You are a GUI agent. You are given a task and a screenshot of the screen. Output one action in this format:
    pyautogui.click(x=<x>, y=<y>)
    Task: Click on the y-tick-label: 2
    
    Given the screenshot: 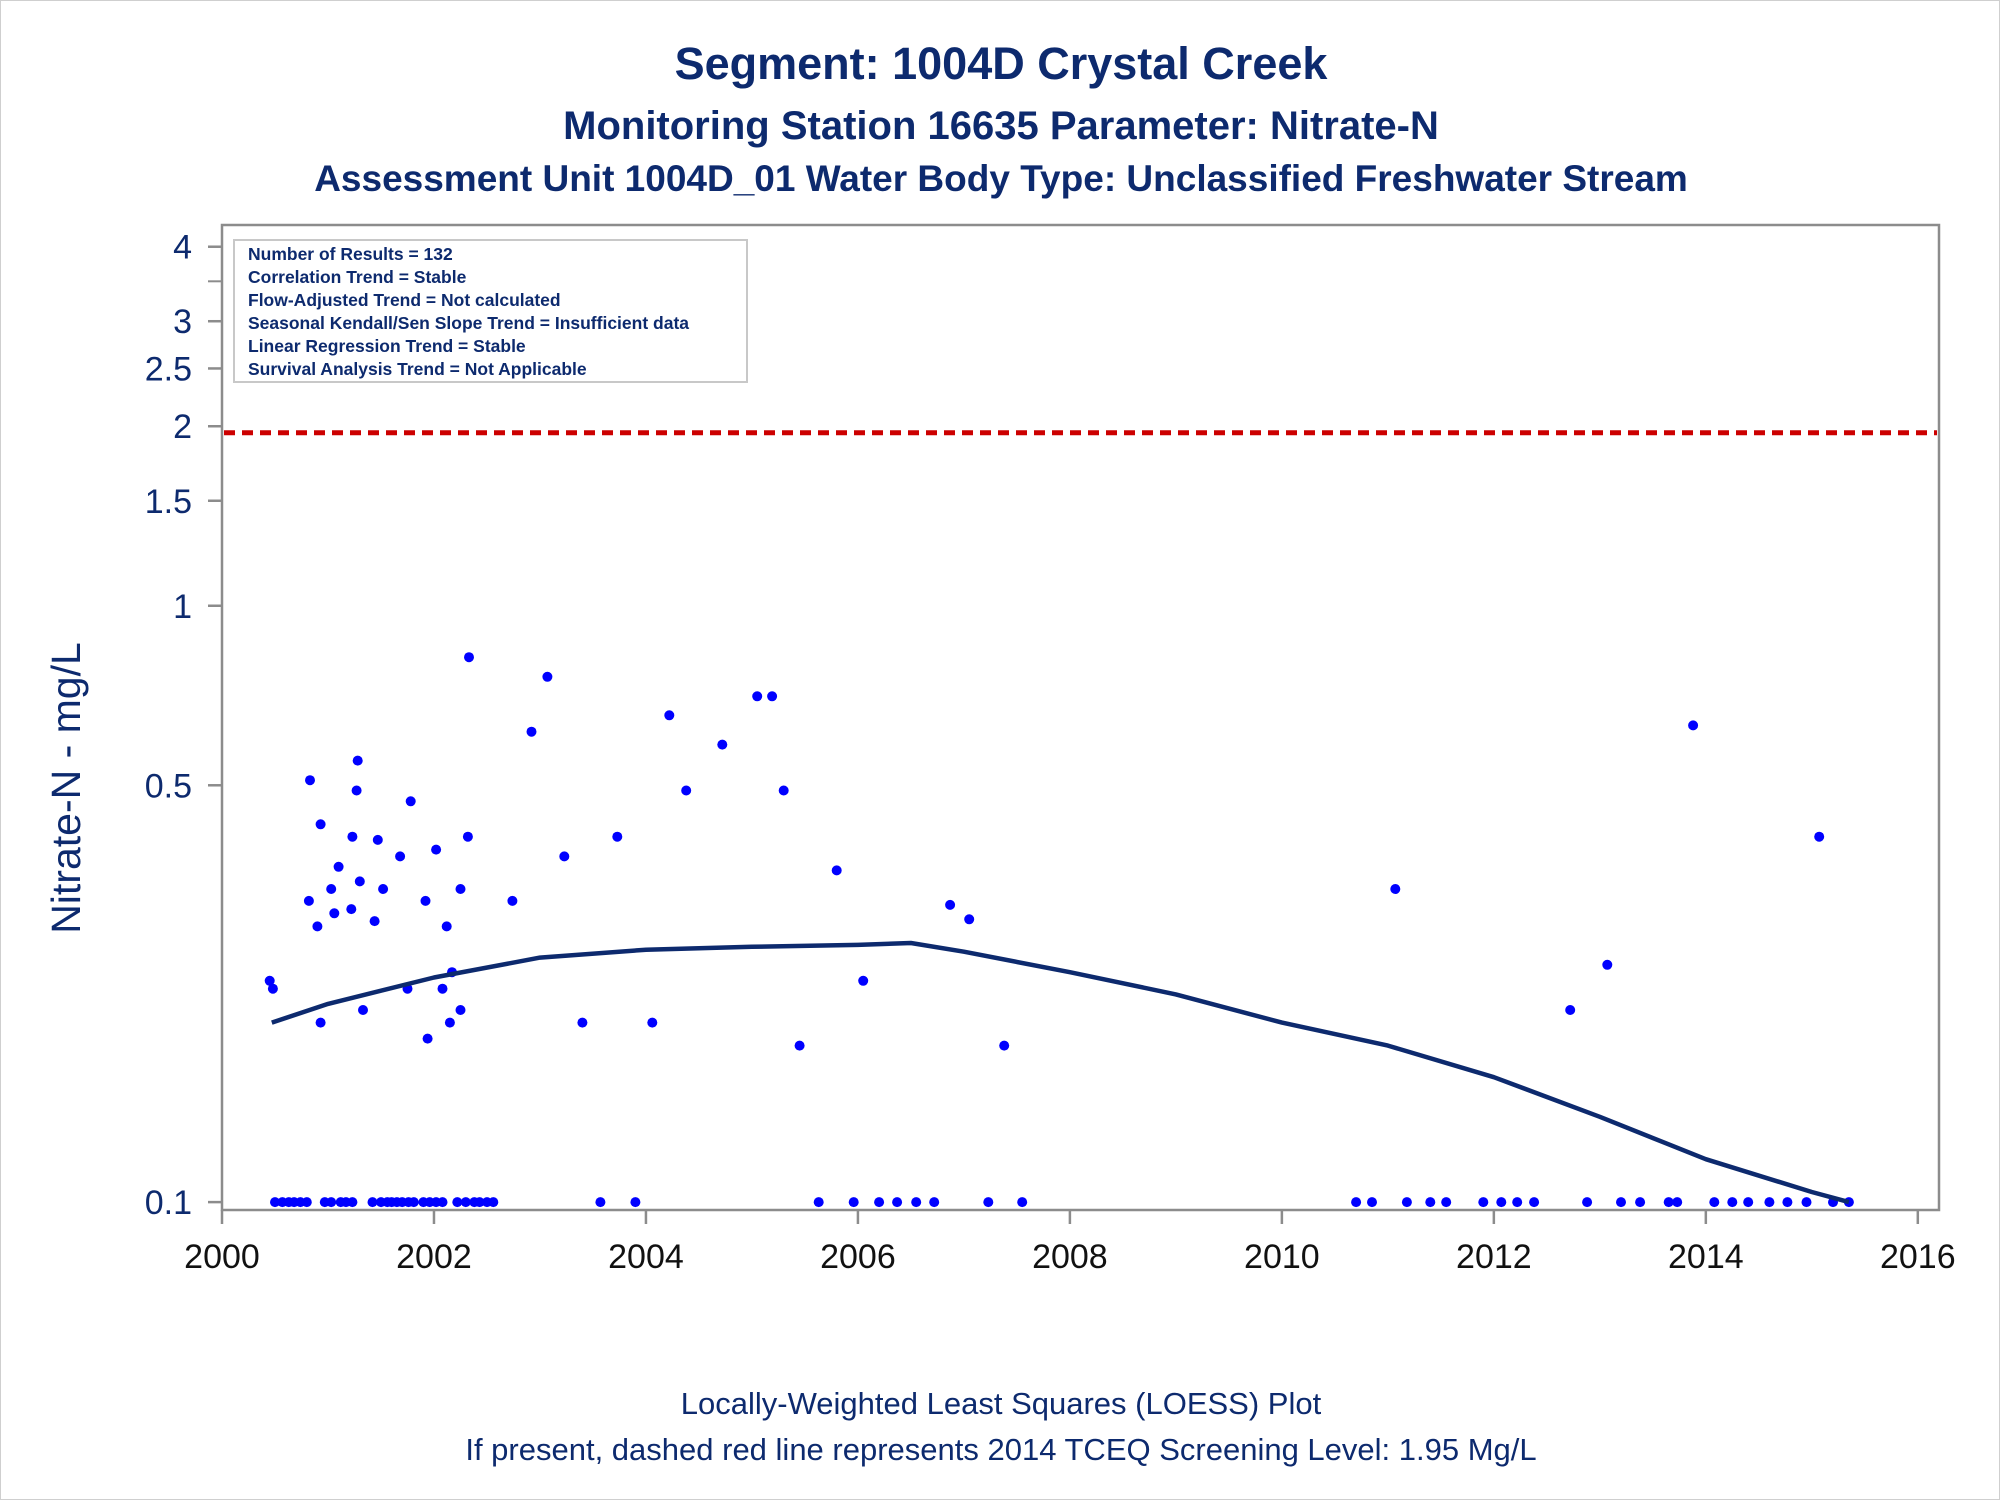 What is the action you would take?
    pyautogui.click(x=182, y=427)
    